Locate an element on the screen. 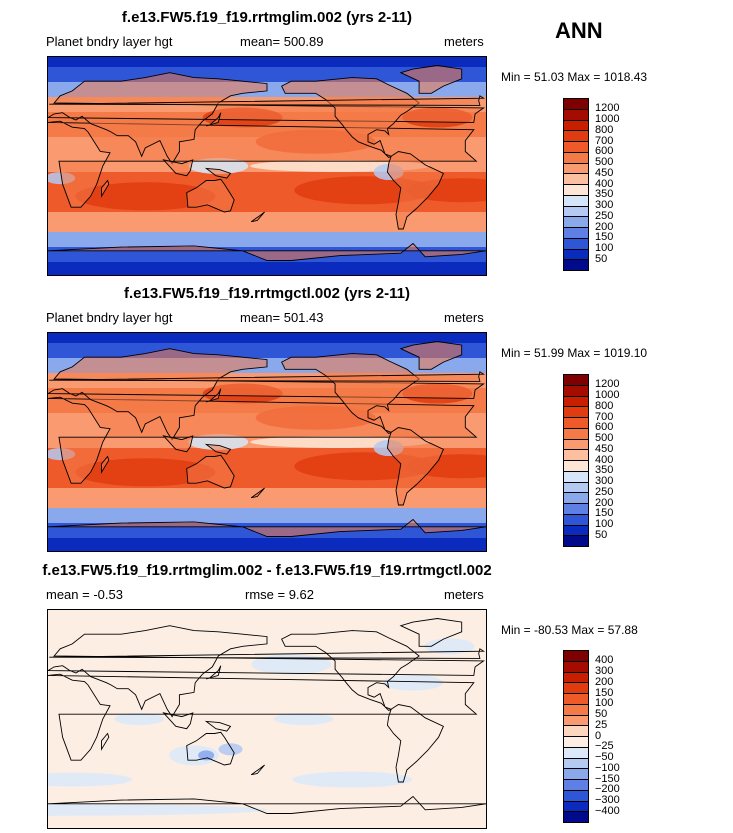 The width and height of the screenshot is (733, 833). colorbar-tick-label: −200 is located at coordinates (607, 789).